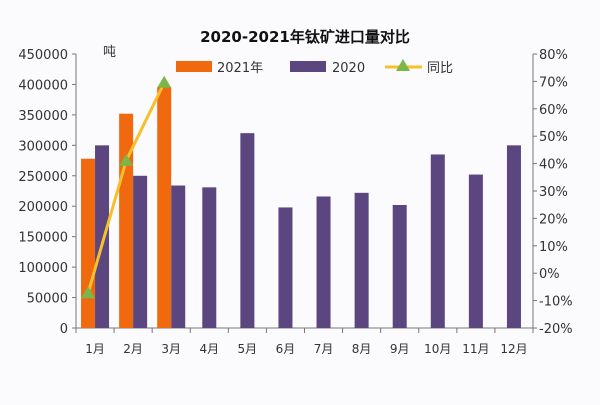 Image resolution: width=600 pixels, height=405 pixels. I want to click on x-tick-label: 5月, so click(248, 349).